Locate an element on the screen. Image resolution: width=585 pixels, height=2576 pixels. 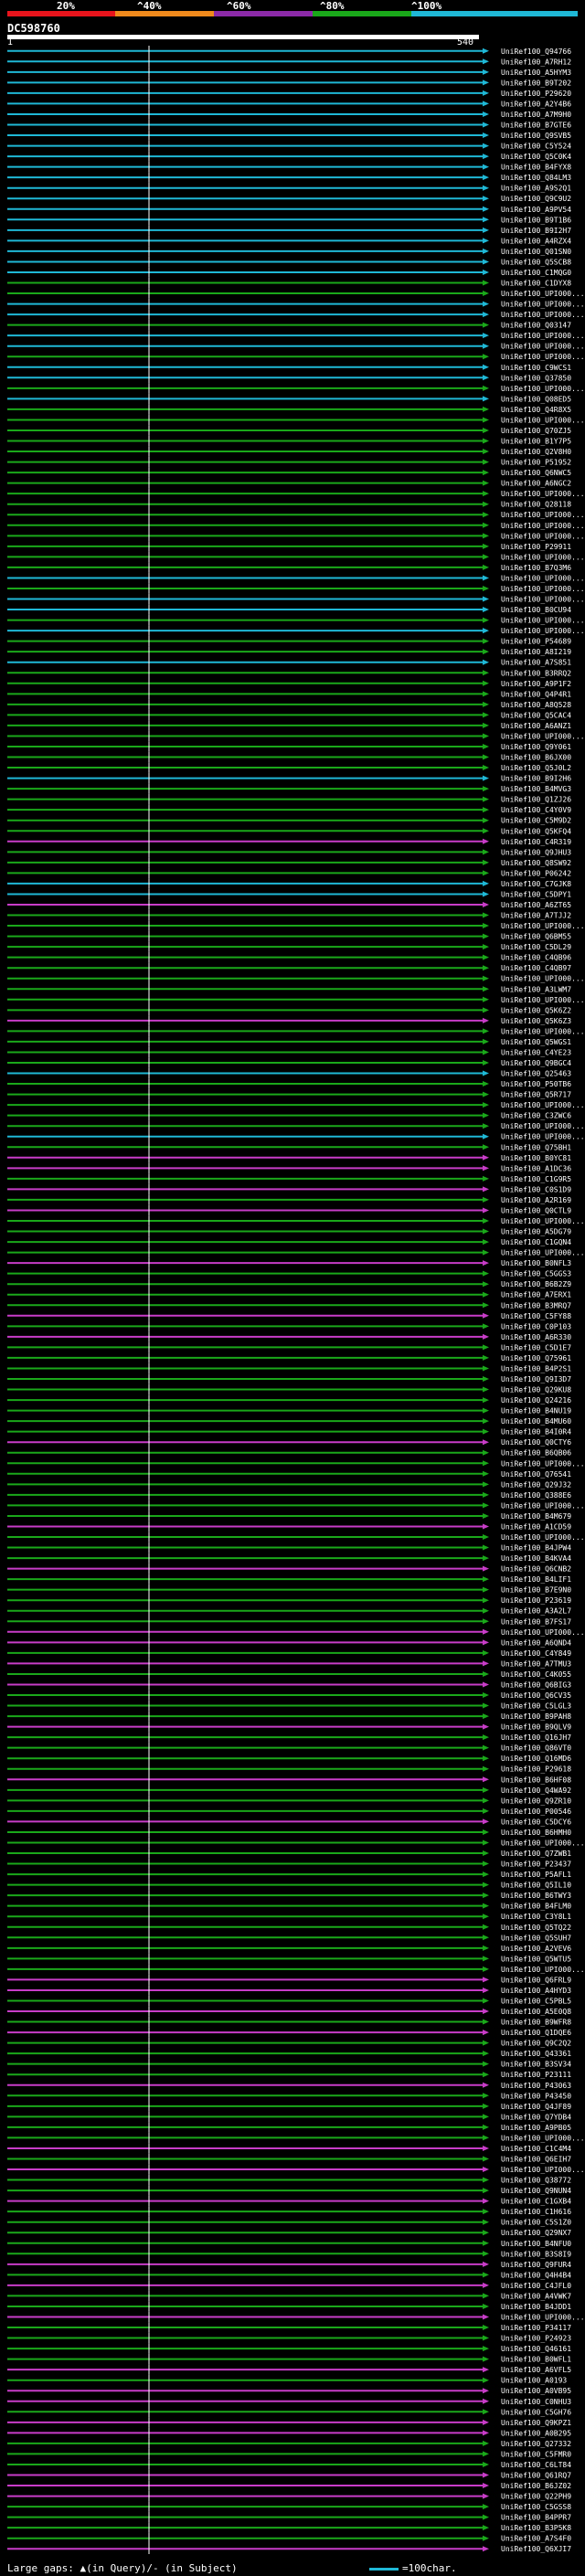
hit-label: UniRef100_A7M9H0 is located at coordinates (536, 115).